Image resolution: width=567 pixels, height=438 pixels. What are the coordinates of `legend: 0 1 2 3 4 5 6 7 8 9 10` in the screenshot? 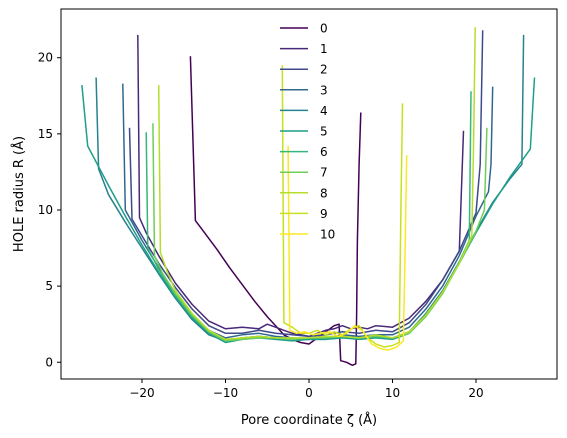 It's located at (307, 132).